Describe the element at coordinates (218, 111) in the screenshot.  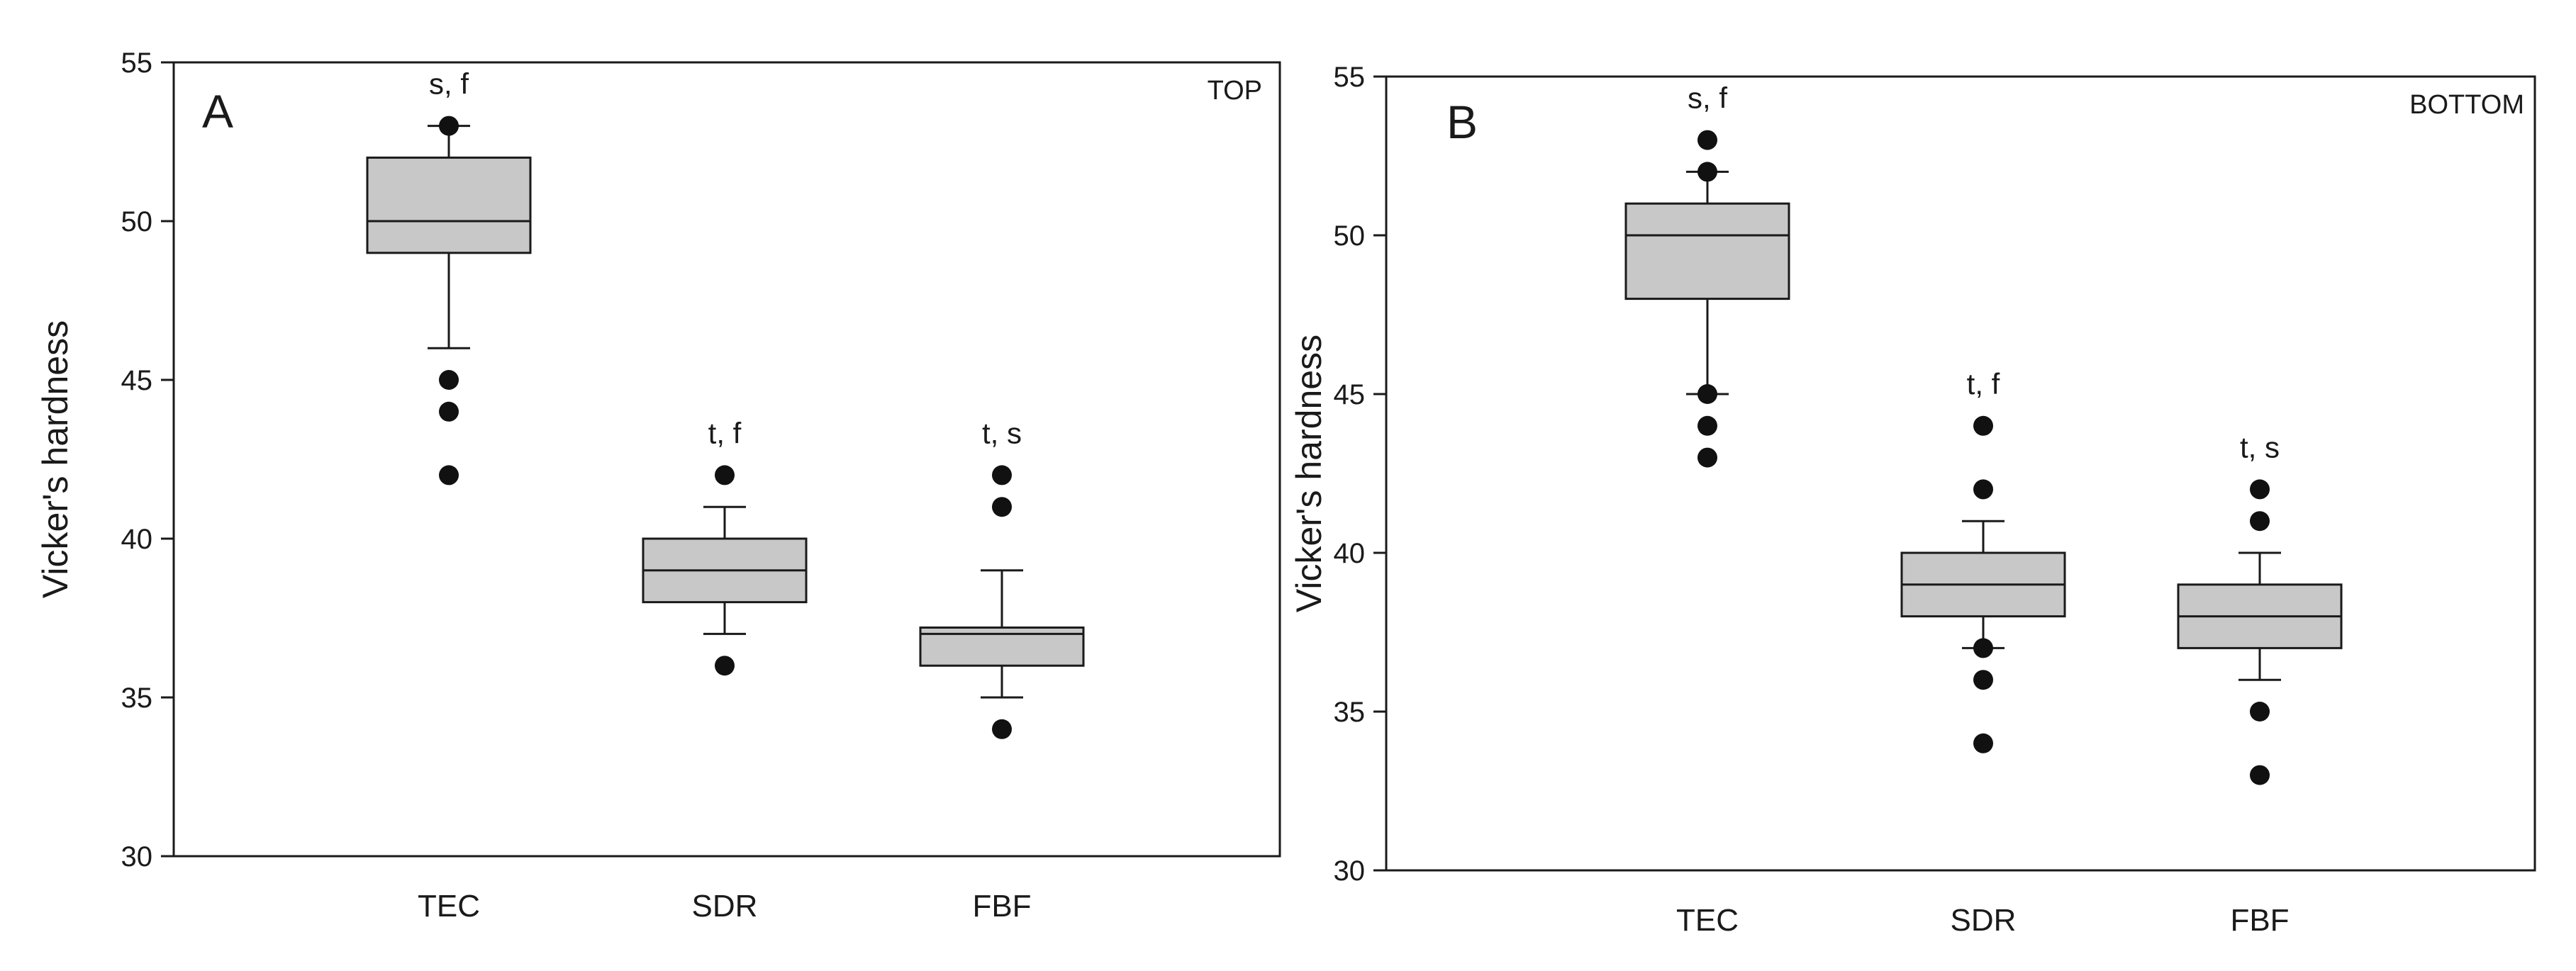
I see `panel-letter: A` at that location.